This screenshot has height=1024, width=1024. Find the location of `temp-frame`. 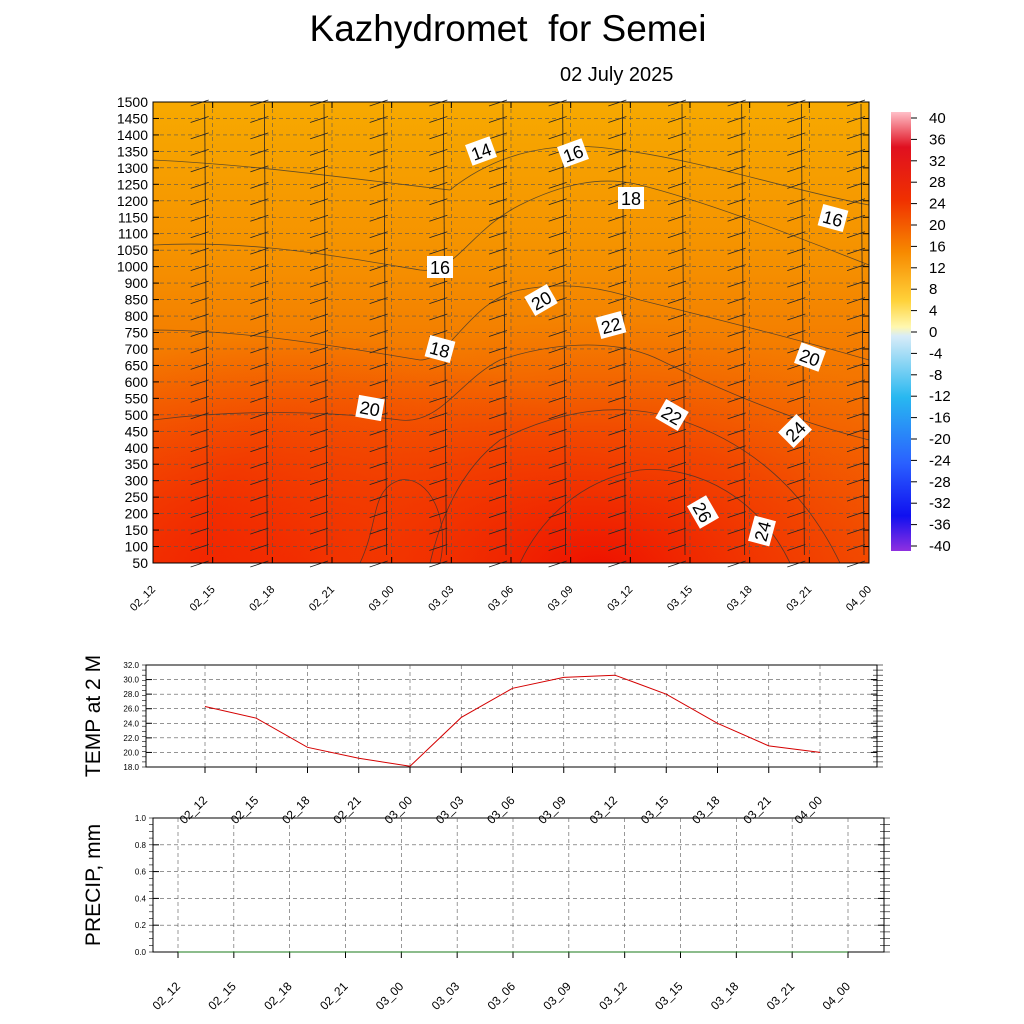

temp-frame is located at coordinates (511, 716).